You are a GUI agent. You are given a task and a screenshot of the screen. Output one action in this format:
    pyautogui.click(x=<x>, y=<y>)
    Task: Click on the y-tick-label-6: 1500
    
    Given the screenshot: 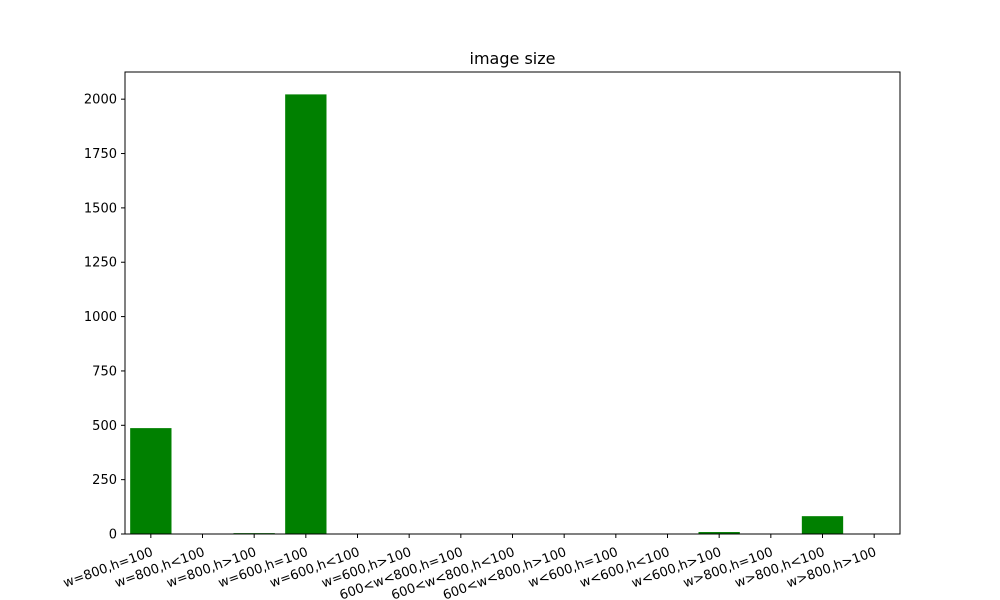 What is the action you would take?
    pyautogui.click(x=100, y=208)
    